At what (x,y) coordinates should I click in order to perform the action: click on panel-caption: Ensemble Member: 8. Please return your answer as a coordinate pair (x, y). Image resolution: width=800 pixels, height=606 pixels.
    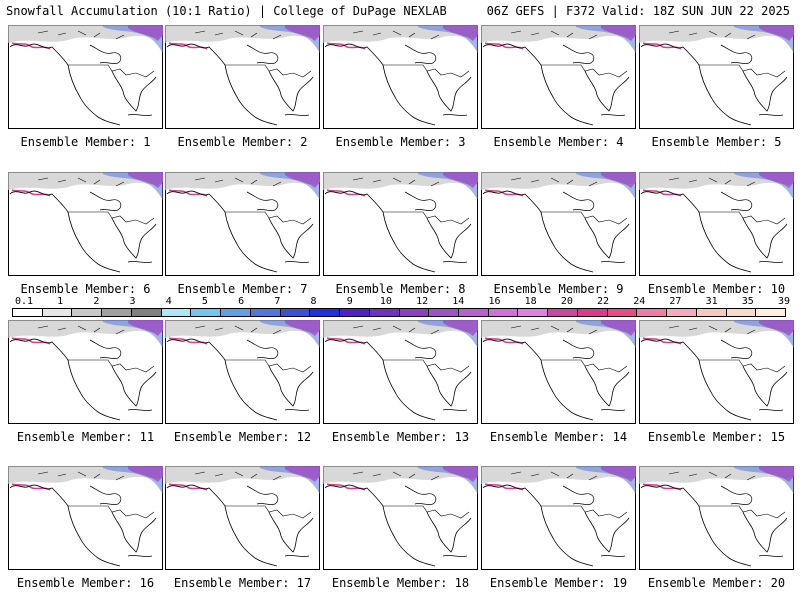
    Looking at the image, I should click on (400, 289).